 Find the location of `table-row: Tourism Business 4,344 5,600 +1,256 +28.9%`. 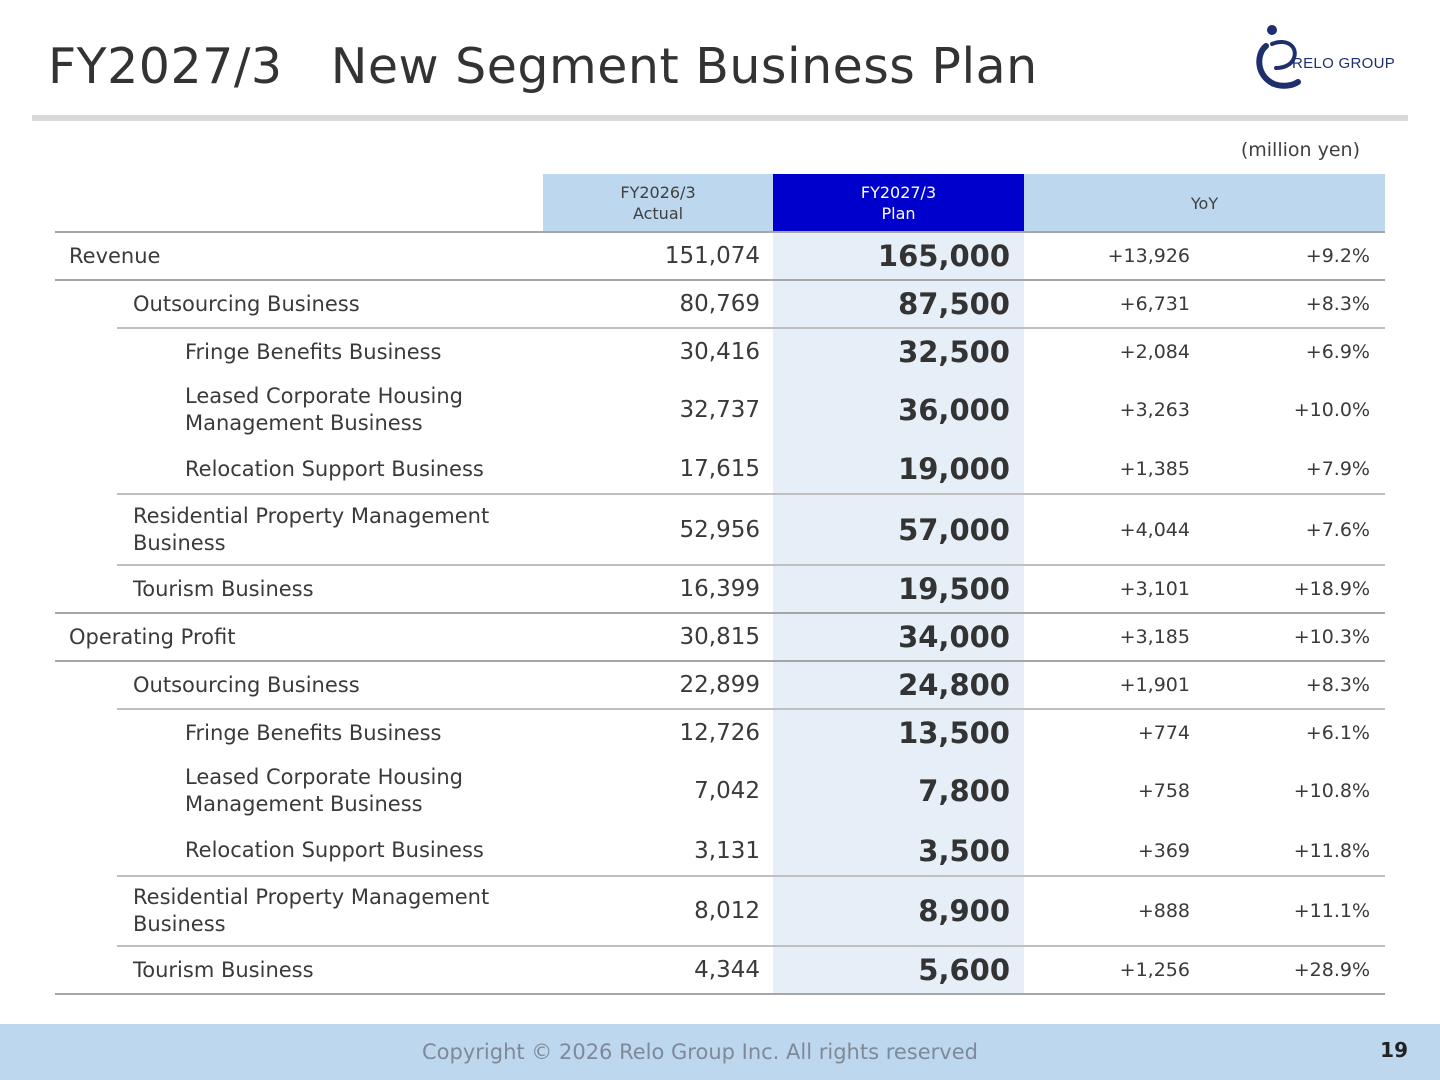

table-row: Tourism Business 4,344 5,600 +1,256 +28.9% is located at coordinates (720, 970).